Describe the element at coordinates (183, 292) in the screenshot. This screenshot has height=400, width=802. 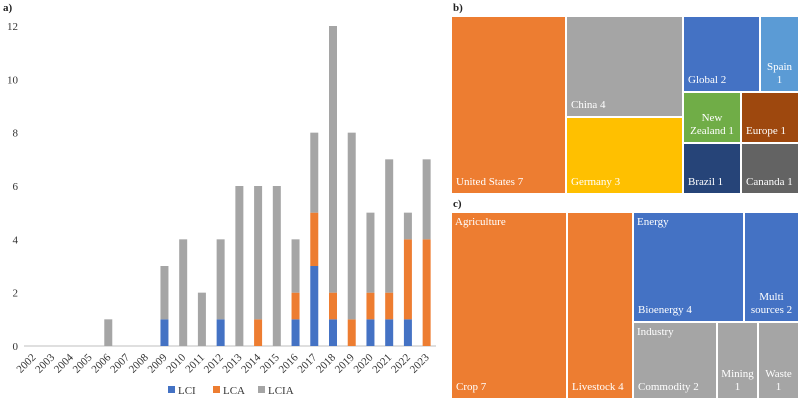
I see `bar-lcia-2010` at that location.